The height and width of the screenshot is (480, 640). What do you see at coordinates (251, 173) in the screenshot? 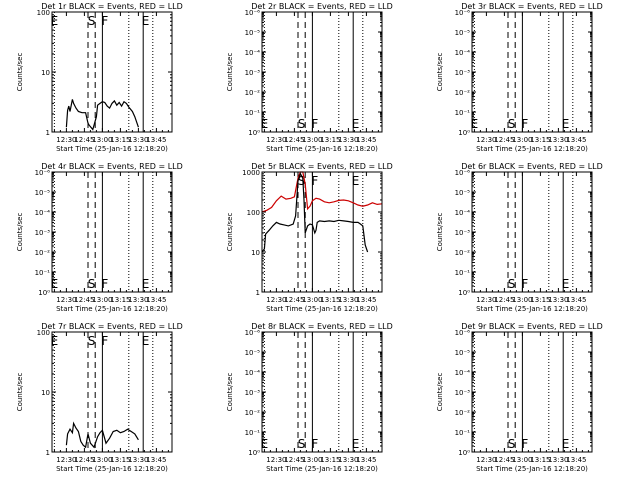
I see `y-tick-label: 1000` at bounding box center [251, 173].